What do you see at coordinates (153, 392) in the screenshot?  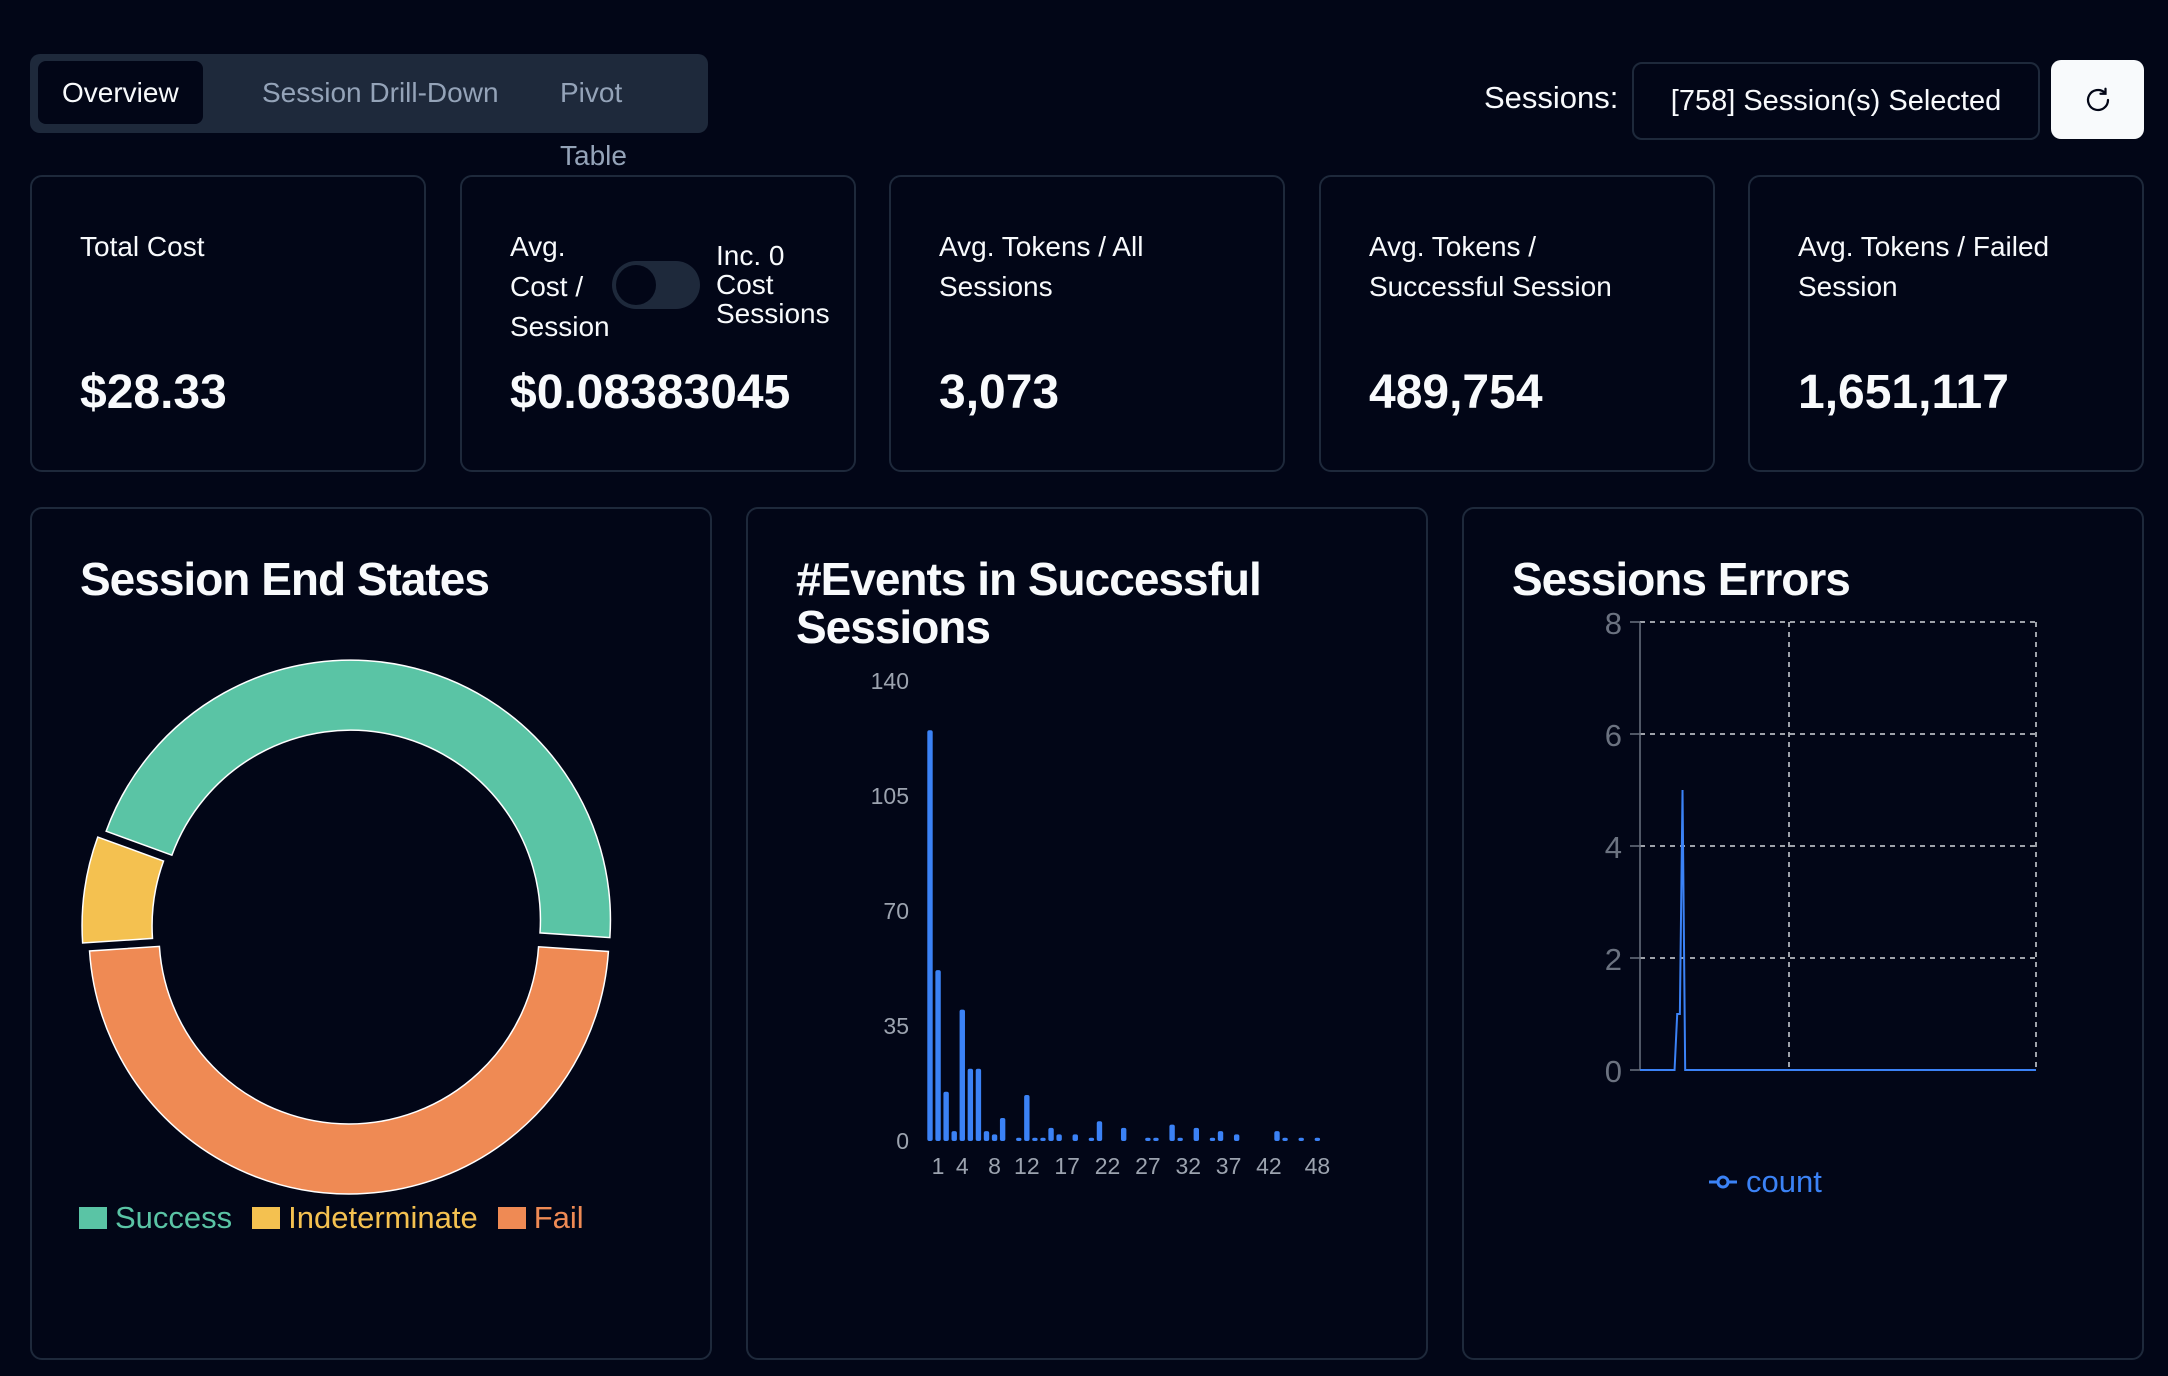 I see `card-value: $28.33` at bounding box center [153, 392].